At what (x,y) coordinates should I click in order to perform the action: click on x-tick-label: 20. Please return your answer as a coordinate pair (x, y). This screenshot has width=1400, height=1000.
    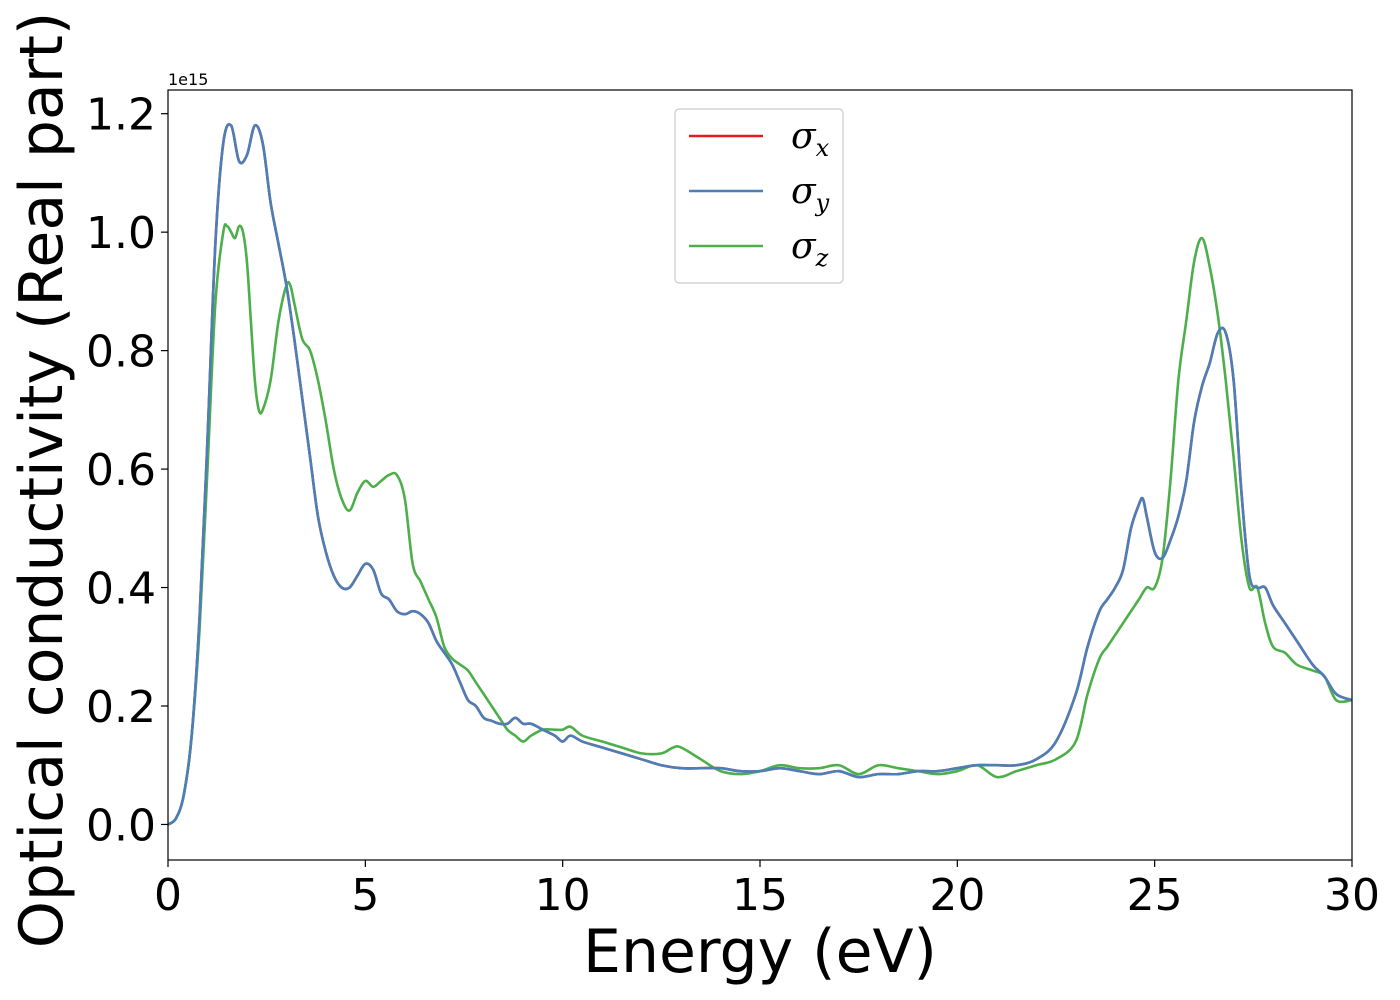
    Looking at the image, I should click on (957, 895).